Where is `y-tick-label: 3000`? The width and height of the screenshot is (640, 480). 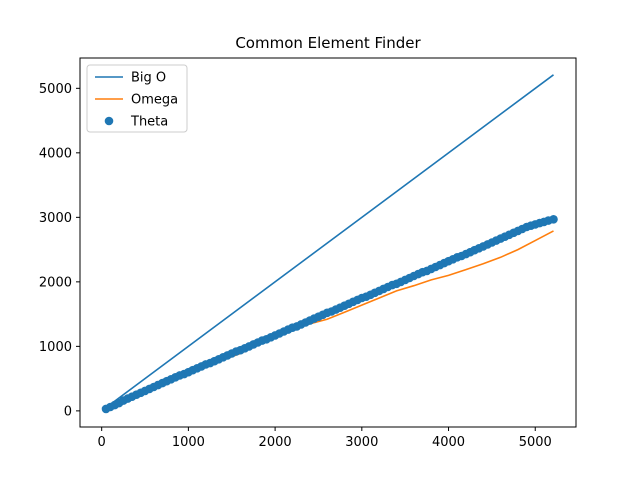 y-tick-label: 3000 is located at coordinates (55, 218).